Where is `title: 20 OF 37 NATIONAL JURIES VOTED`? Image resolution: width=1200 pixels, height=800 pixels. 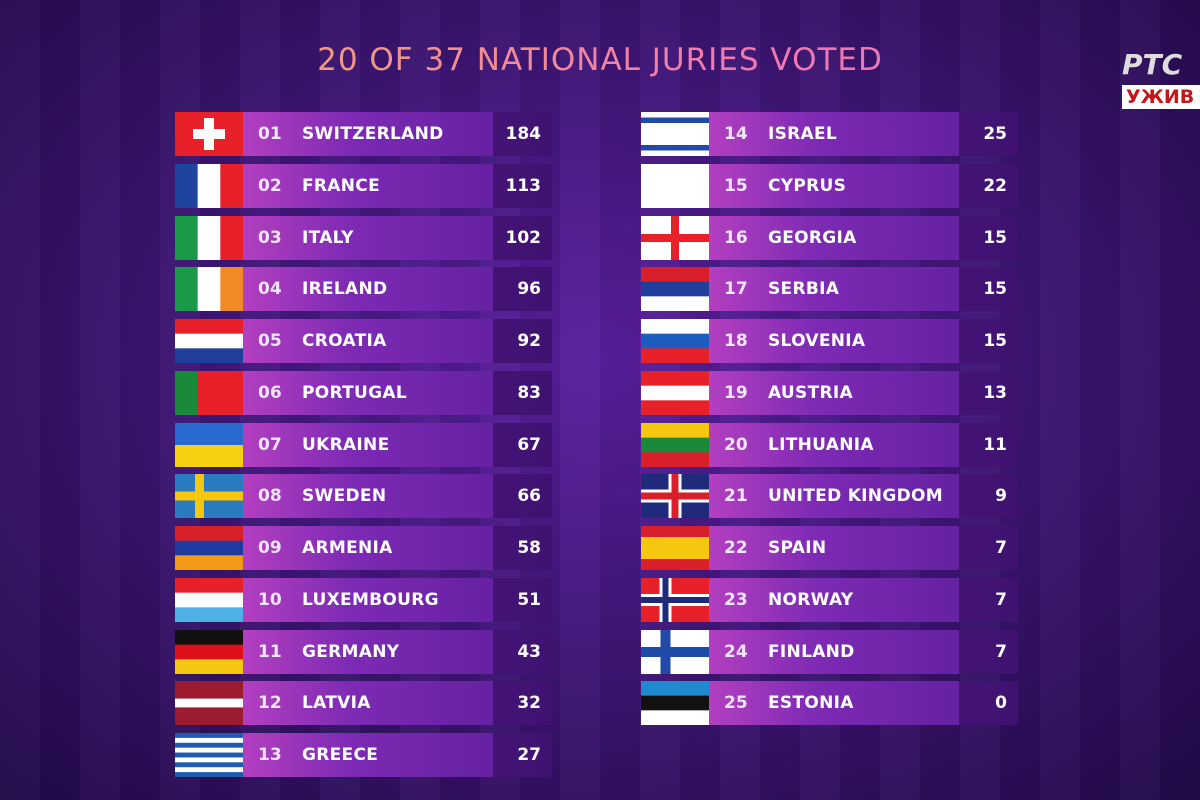 title: 20 OF 37 NATIONAL JURIES VOTED is located at coordinates (600, 60).